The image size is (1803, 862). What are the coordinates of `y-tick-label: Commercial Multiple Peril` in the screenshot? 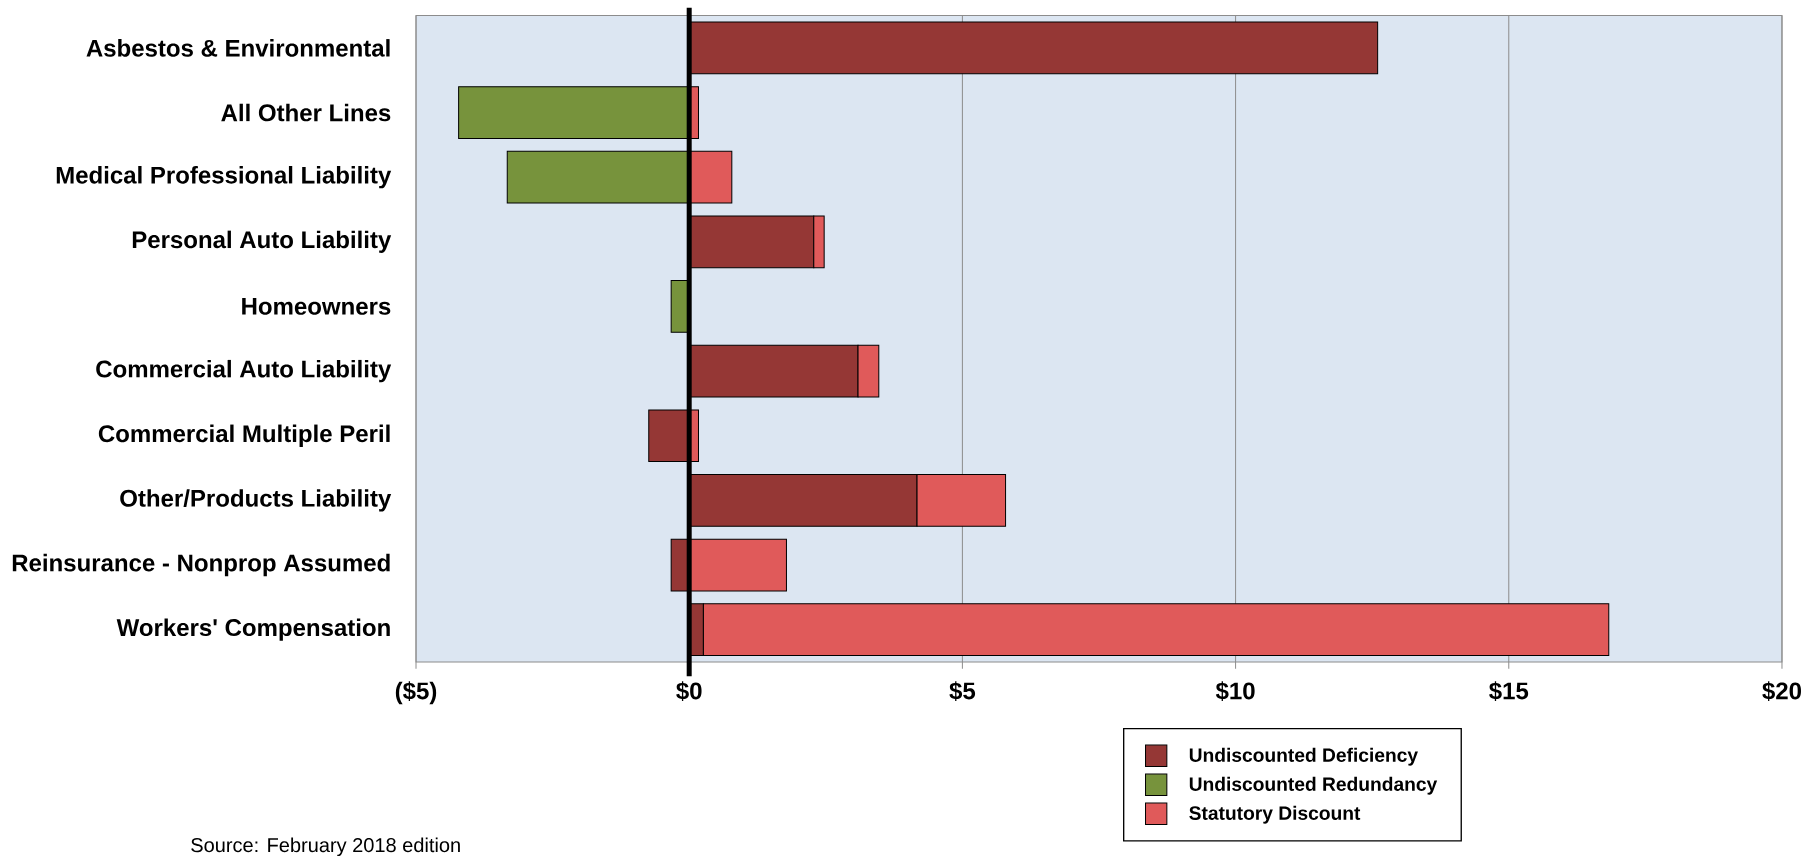 It's located at (244, 435).